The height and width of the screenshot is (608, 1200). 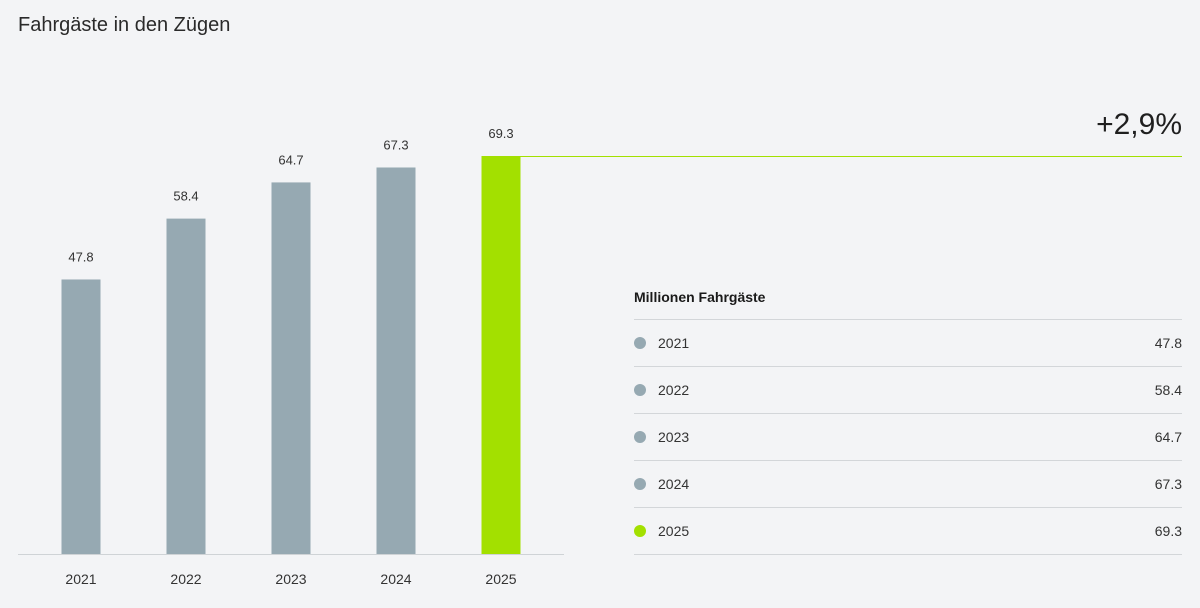 What do you see at coordinates (185, 196) in the screenshot?
I see `data-label: 58.4` at bounding box center [185, 196].